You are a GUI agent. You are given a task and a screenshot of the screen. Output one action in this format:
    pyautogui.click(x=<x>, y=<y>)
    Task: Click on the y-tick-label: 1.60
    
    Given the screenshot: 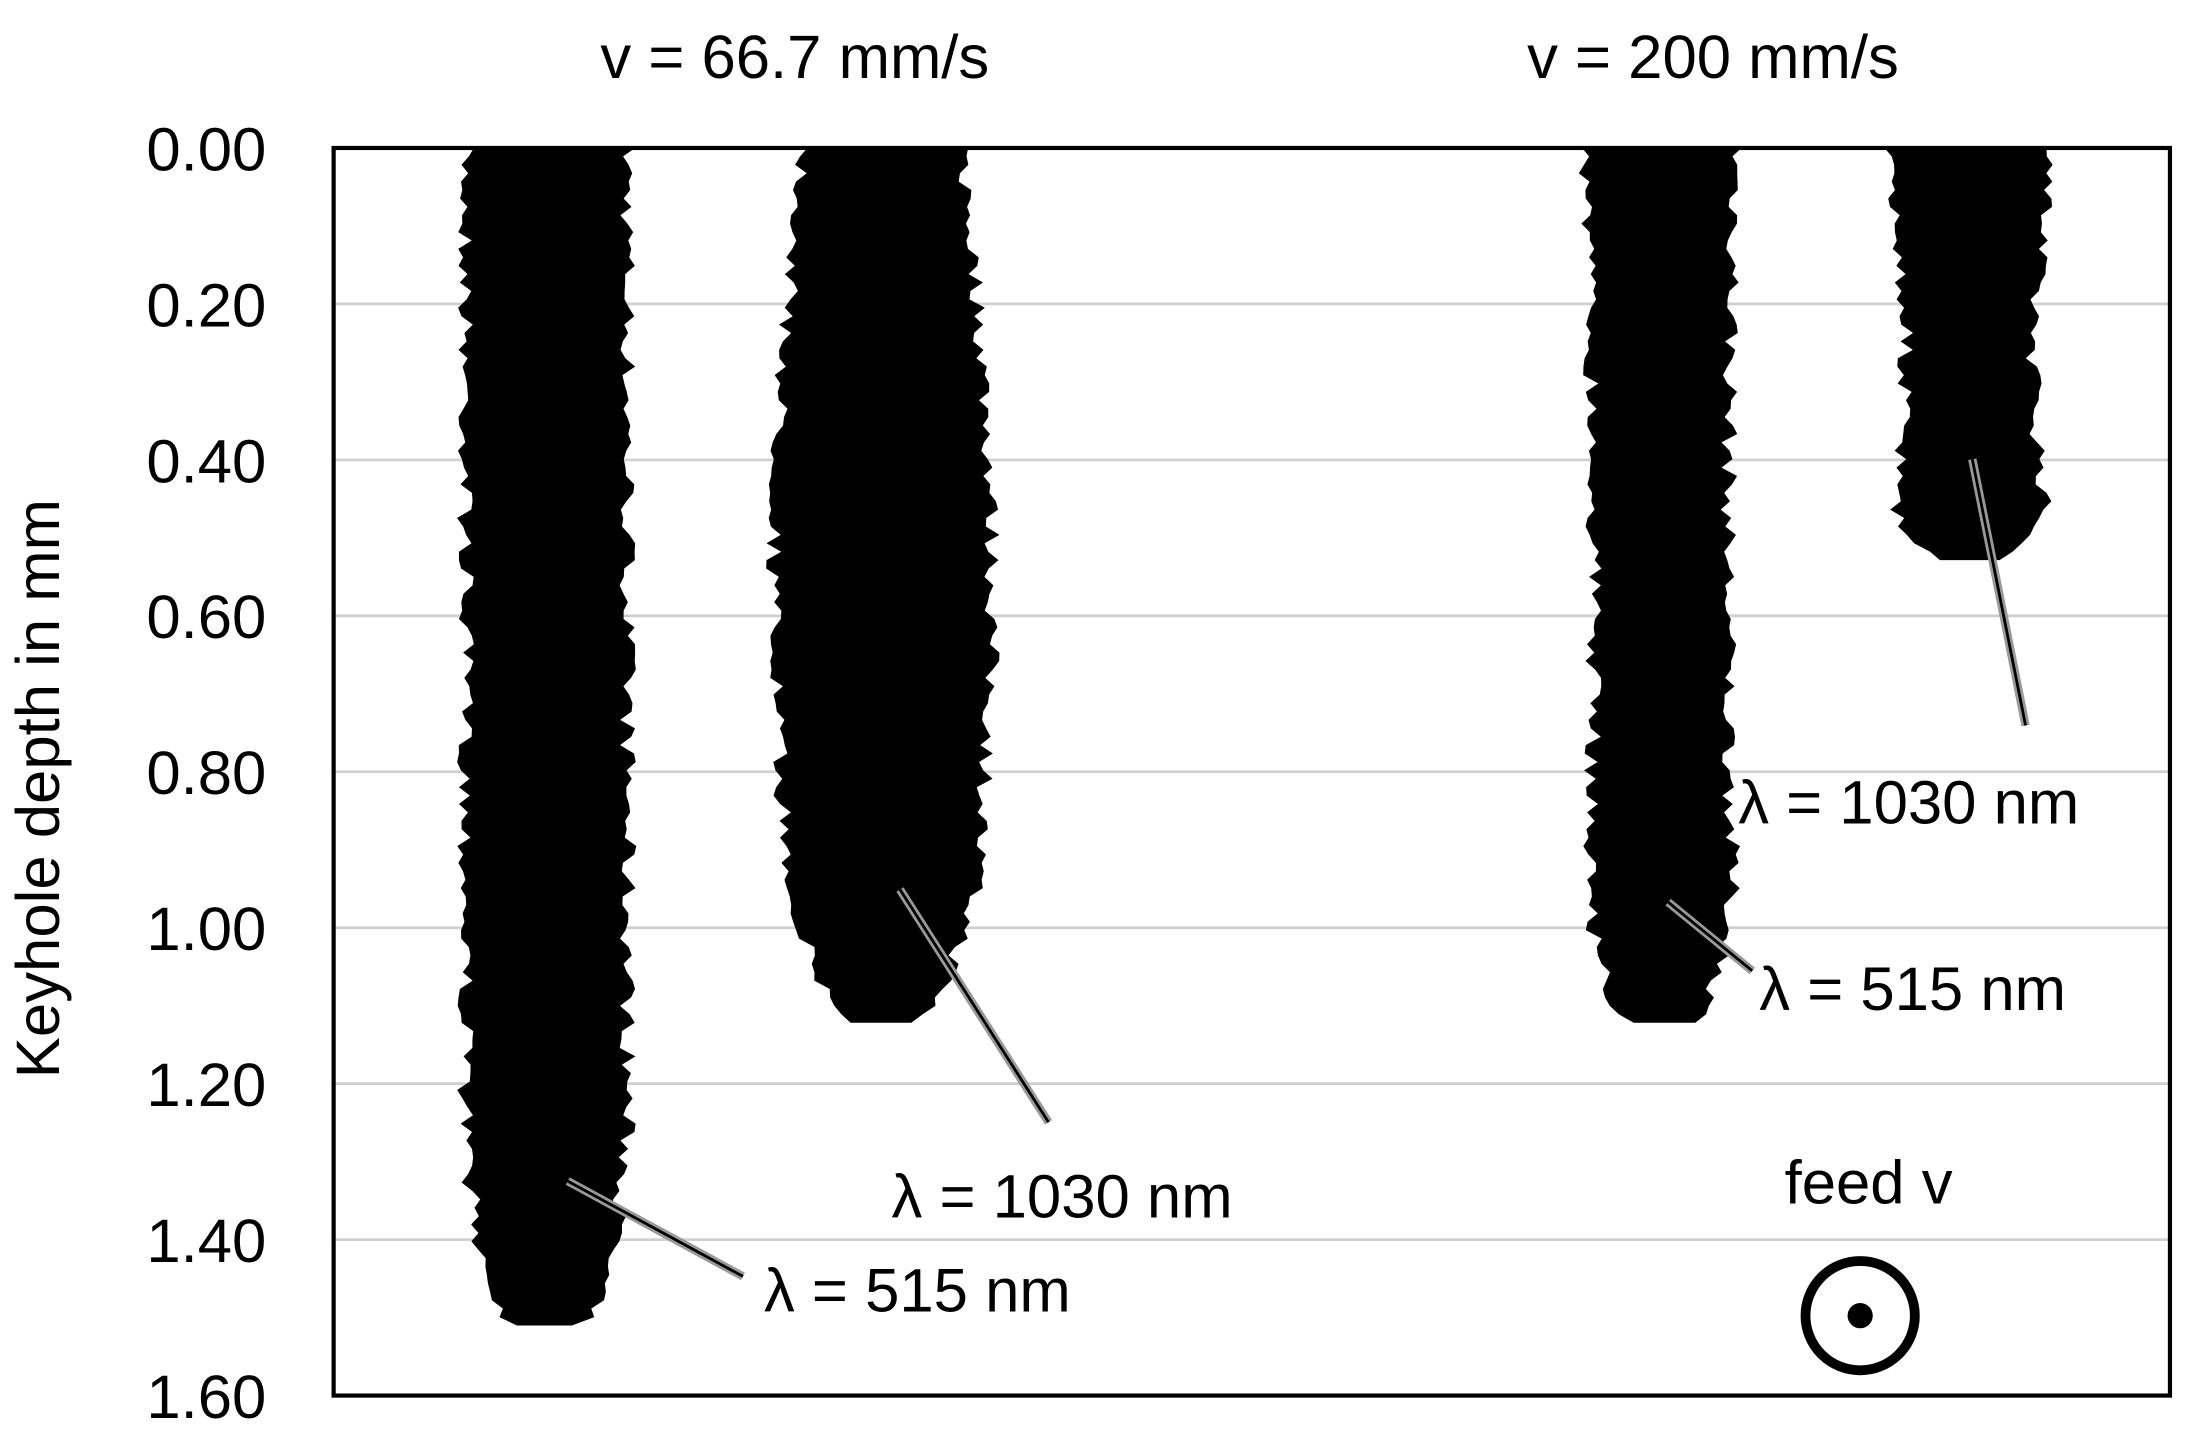 What is the action you would take?
    pyautogui.click(x=206, y=1397)
    